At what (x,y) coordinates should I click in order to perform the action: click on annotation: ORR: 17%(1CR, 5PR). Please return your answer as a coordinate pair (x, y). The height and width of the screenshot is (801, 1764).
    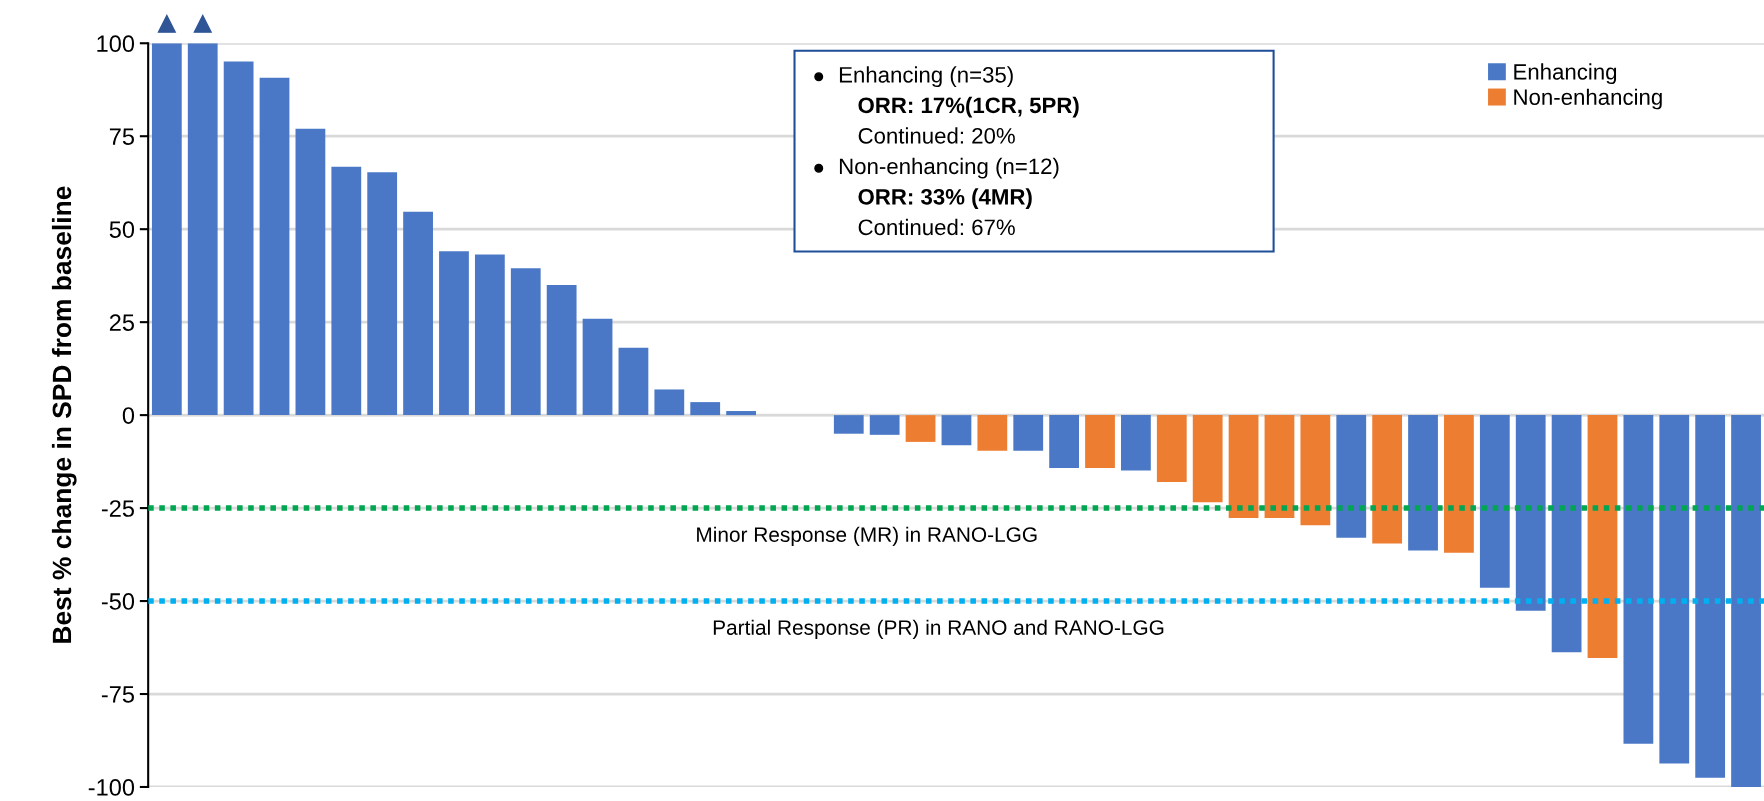
    Looking at the image, I should click on (968, 107).